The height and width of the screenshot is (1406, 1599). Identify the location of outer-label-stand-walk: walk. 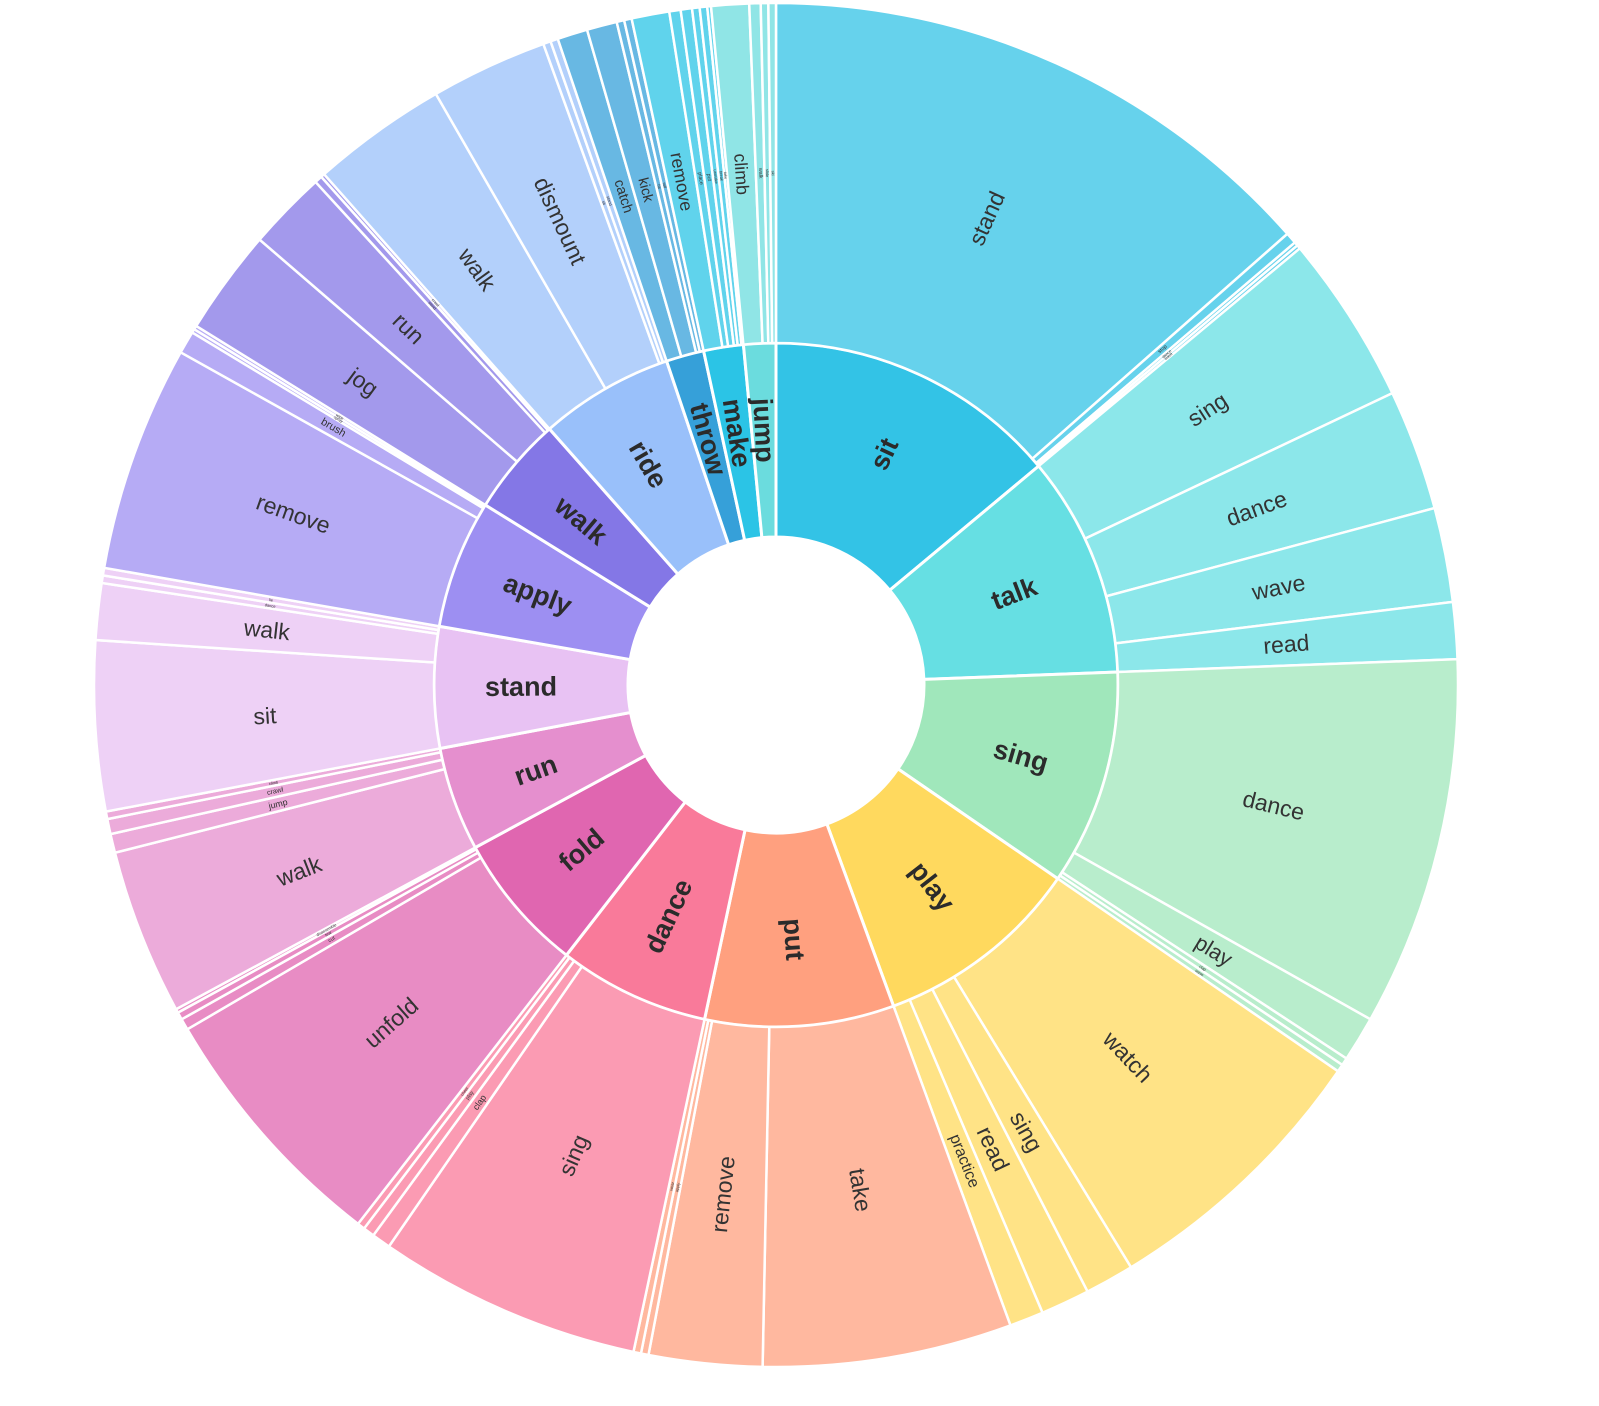
(267, 629).